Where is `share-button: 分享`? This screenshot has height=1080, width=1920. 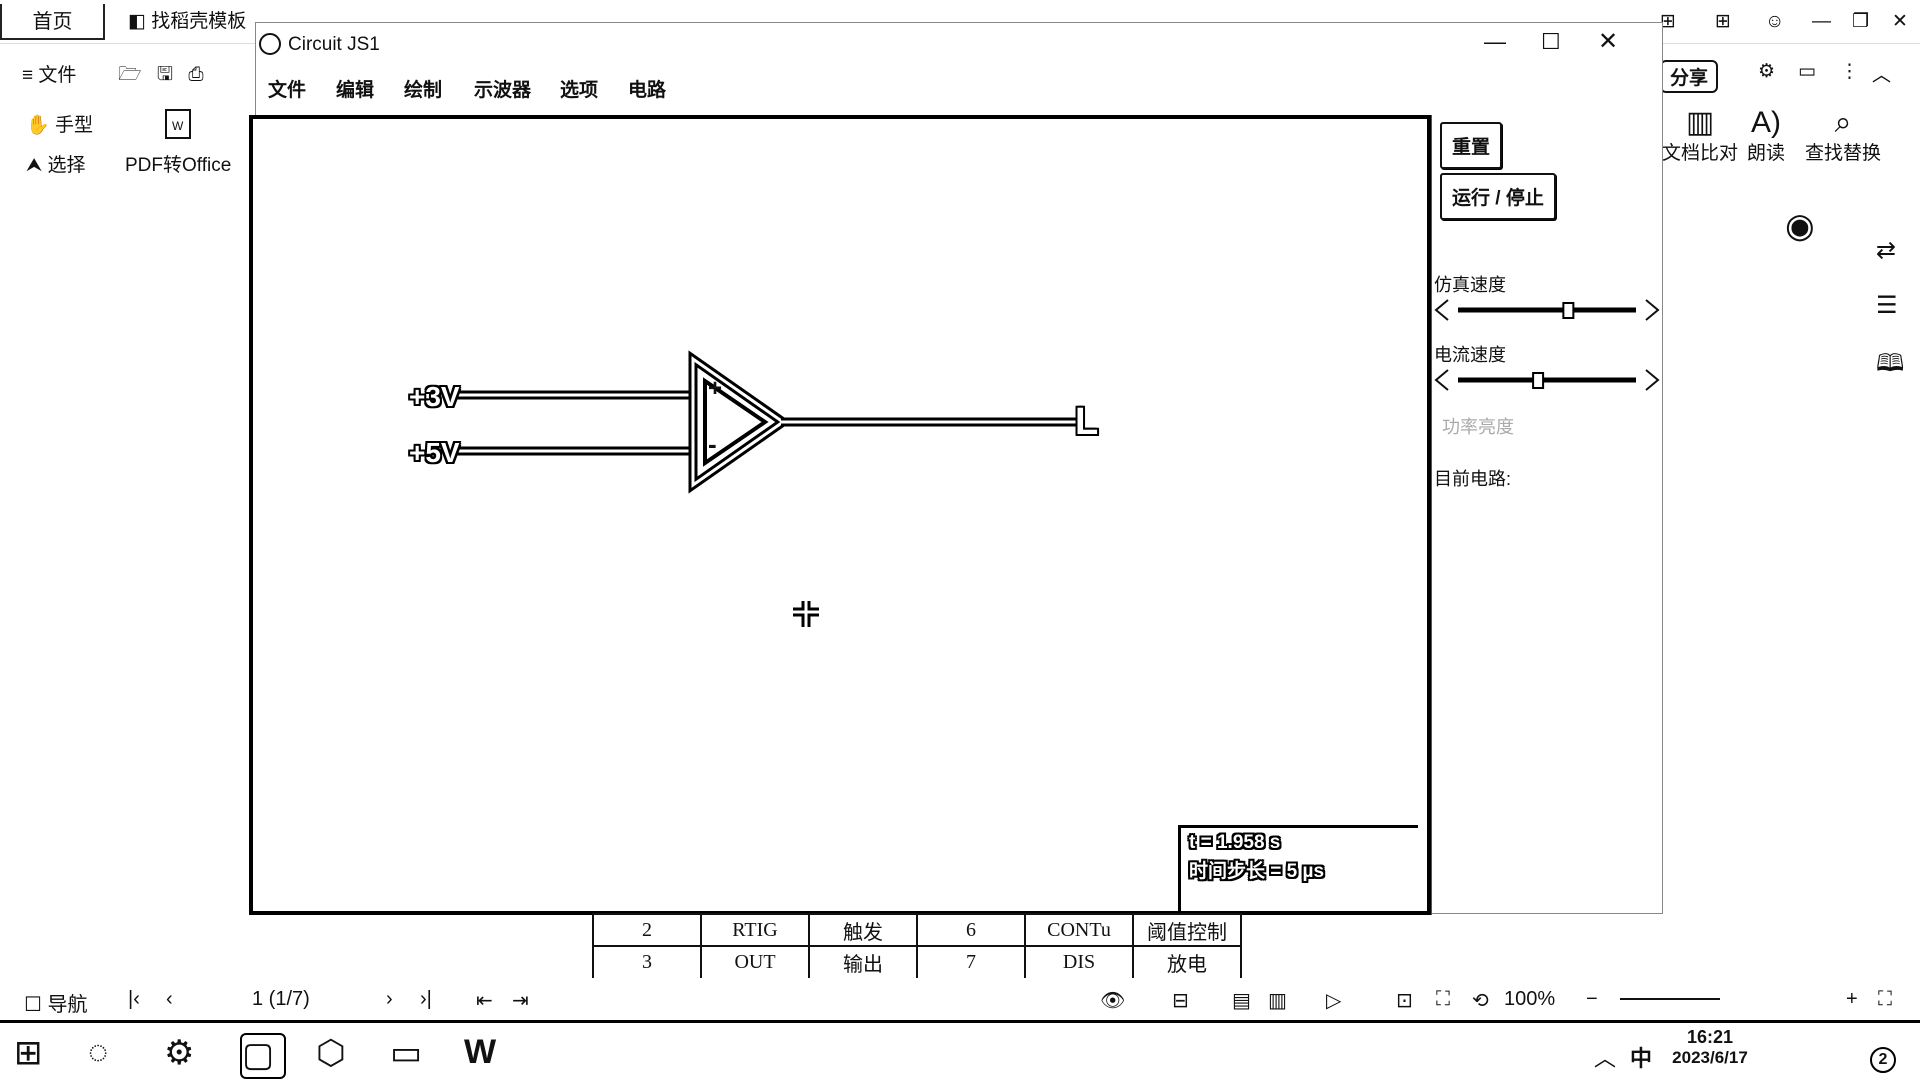
share-button: 分享 is located at coordinates (1689, 76).